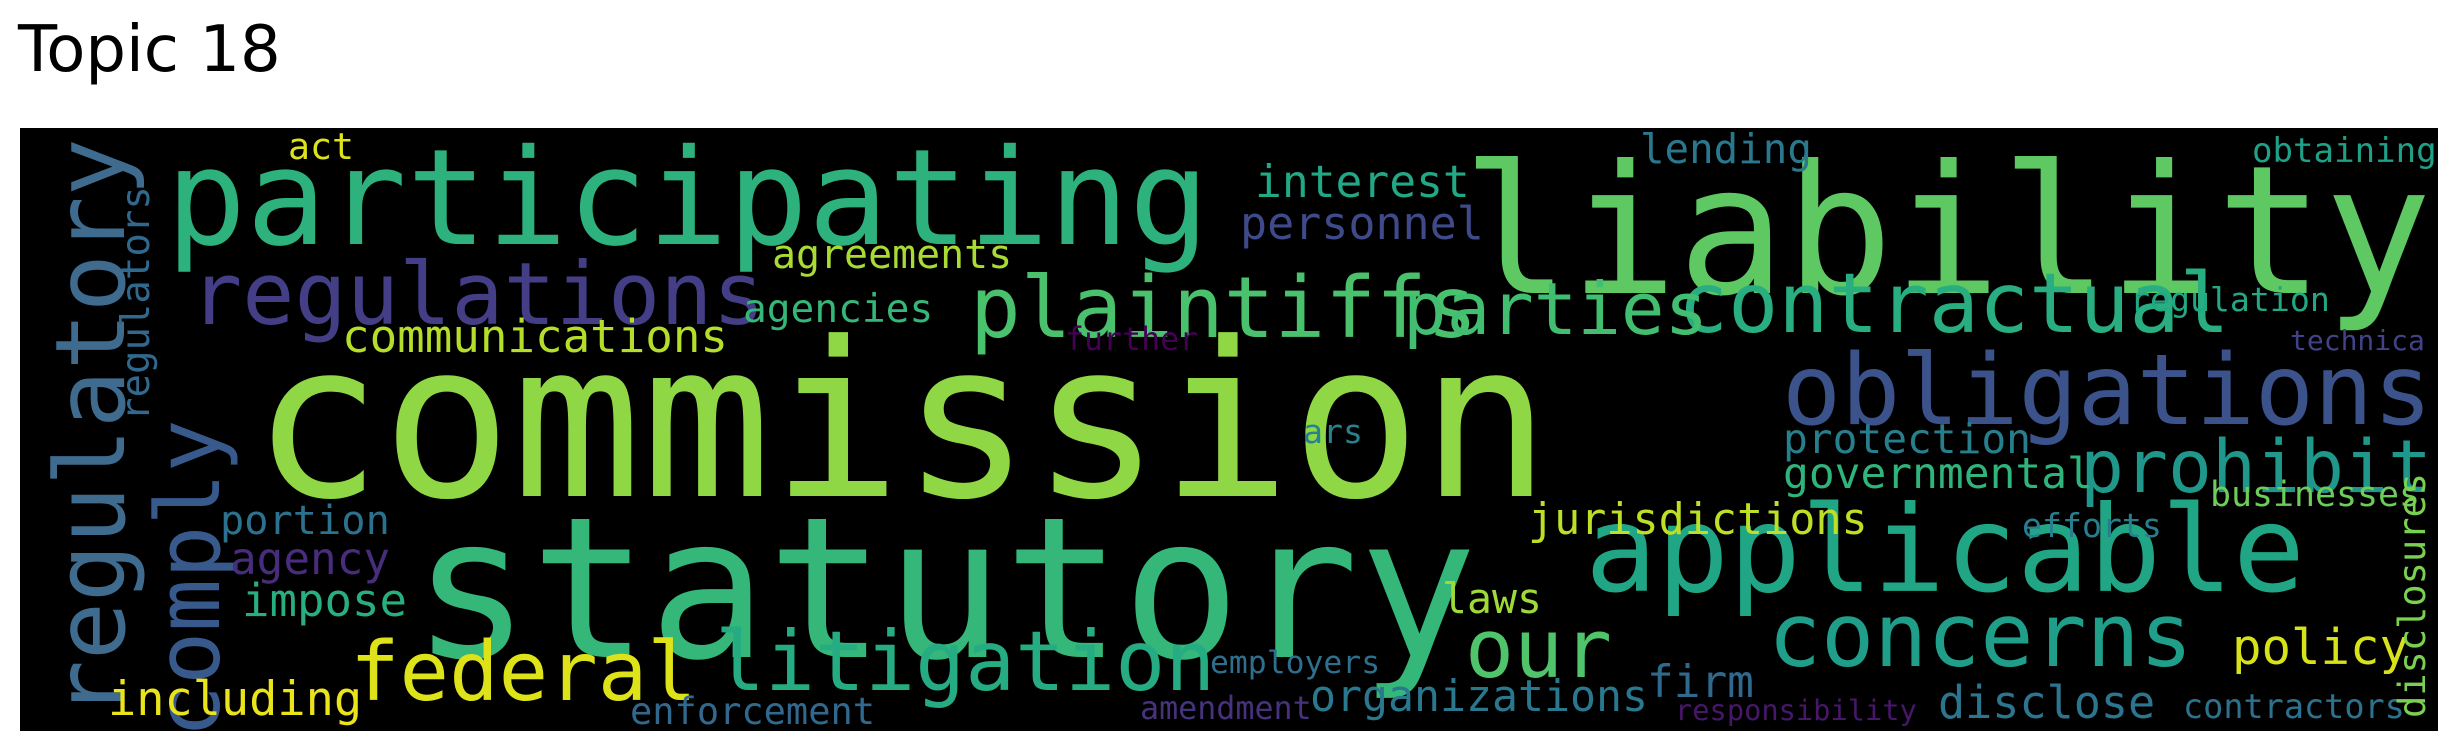  Describe the element at coordinates (945, 590) in the screenshot. I see `word-statutory: statutory` at that location.